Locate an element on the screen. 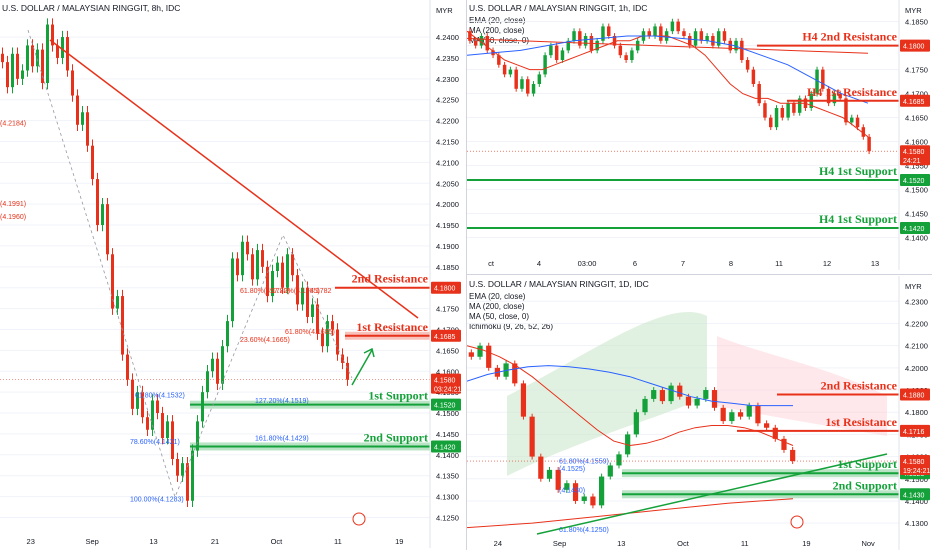 This screenshot has width=932, height=555. chart-title: U.S. DOLLAR / MALAYSIAN RINGGIT, 1h, IDC is located at coordinates (558, 8).